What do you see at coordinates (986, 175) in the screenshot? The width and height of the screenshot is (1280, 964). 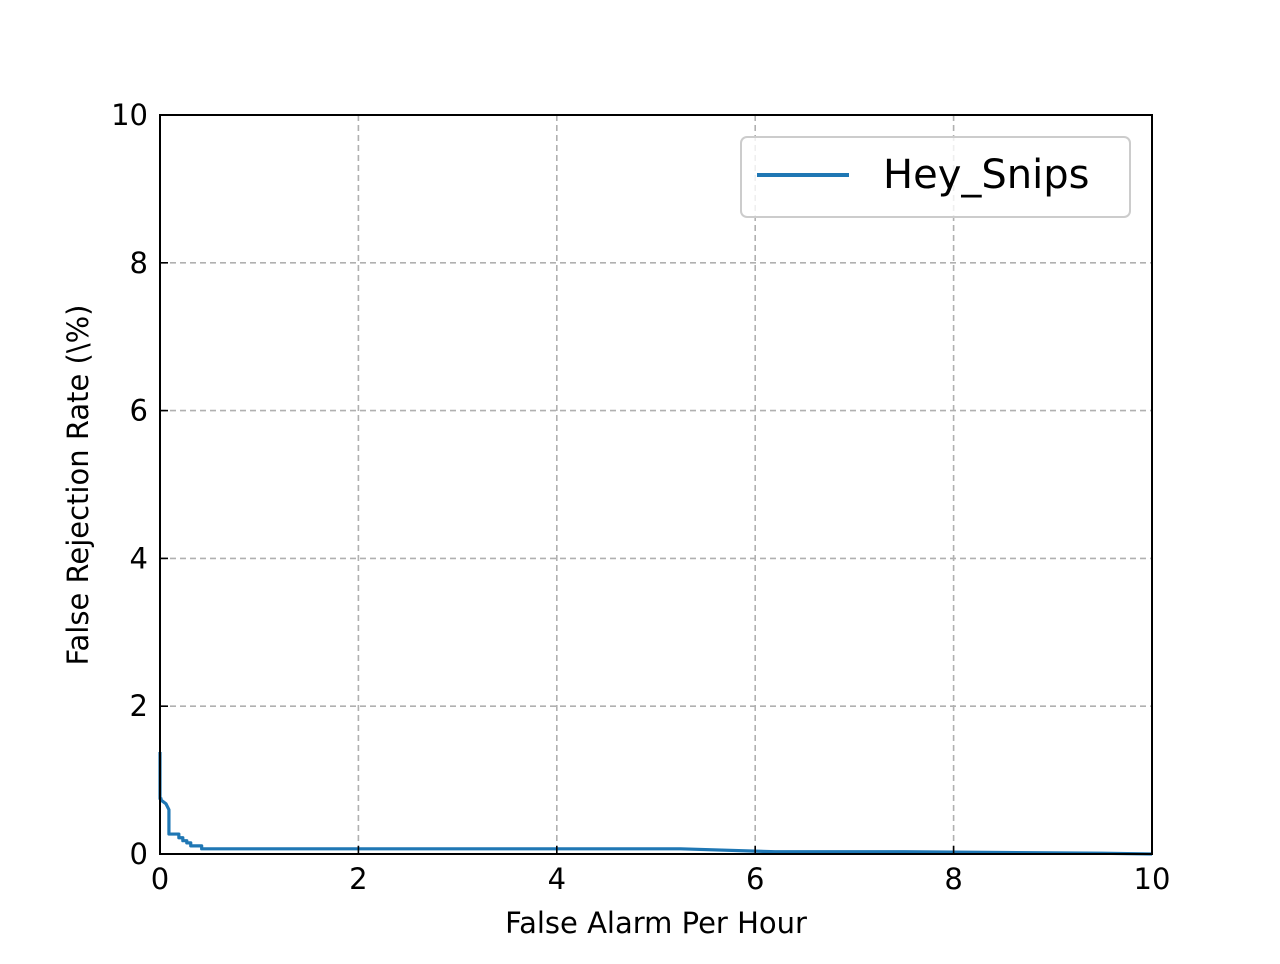 I see `legend-label-hey-snips: Hey_Snips` at bounding box center [986, 175].